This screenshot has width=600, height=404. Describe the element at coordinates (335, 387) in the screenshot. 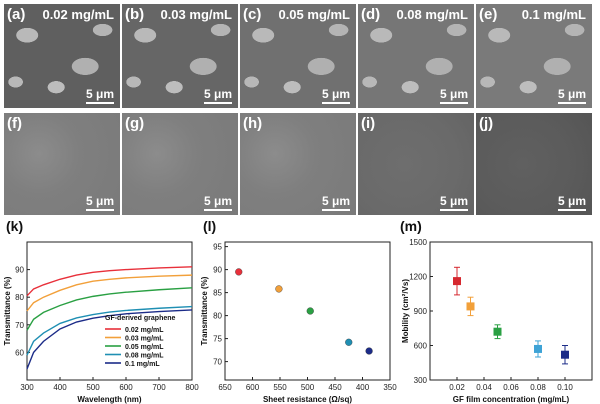

I see `x-tick-label: 450` at that location.